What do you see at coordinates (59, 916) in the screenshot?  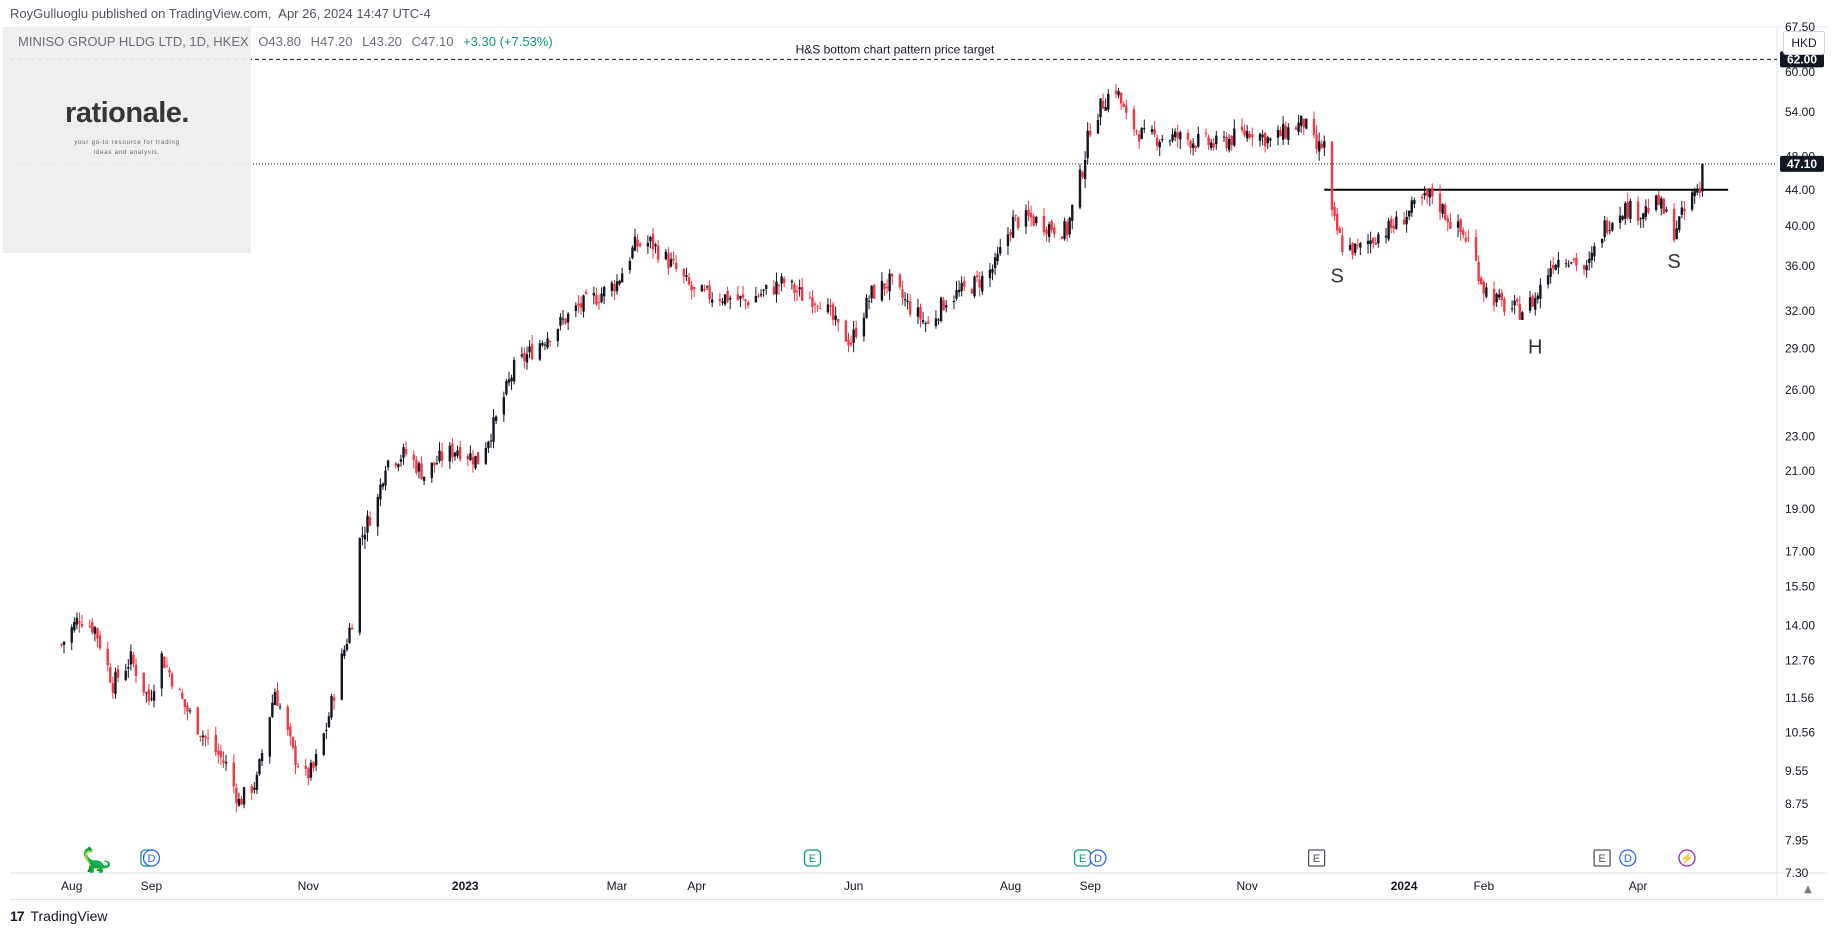 I see `tradingview-footer: 17 TradingView` at bounding box center [59, 916].